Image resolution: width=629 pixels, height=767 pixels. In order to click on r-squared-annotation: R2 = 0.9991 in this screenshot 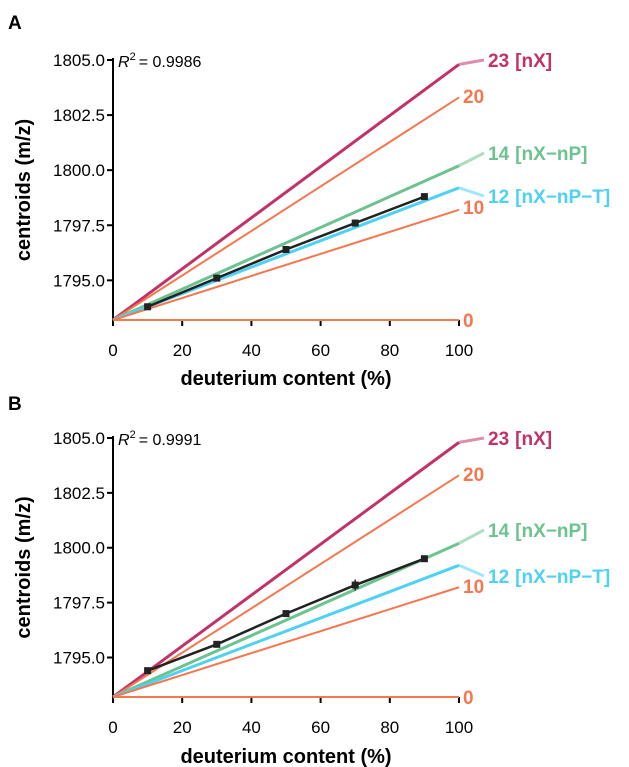, I will do `click(160, 439)`.